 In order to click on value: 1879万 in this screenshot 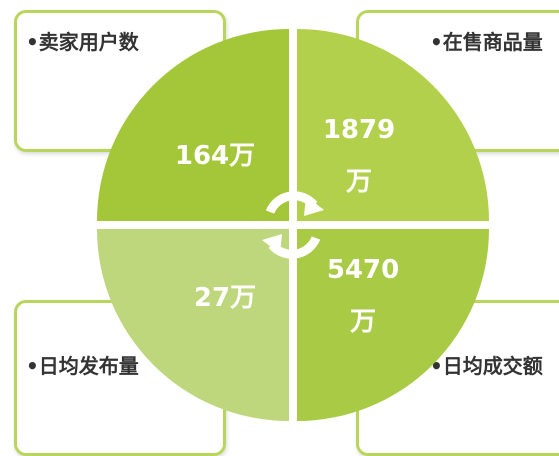, I will do `click(359, 156)`.